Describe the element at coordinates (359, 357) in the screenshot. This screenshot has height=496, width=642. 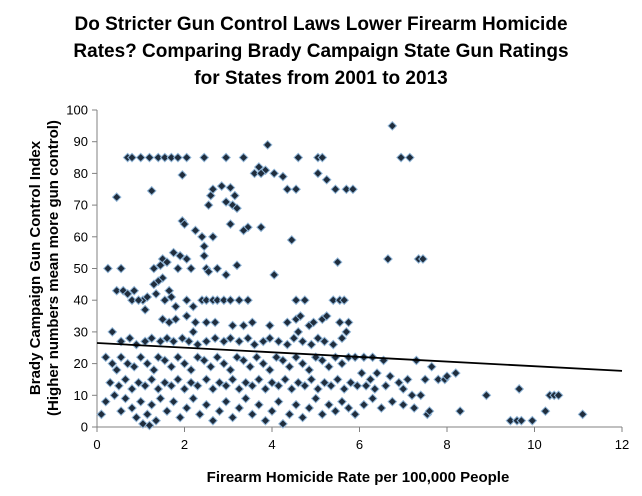
I see `trendline-group` at that location.